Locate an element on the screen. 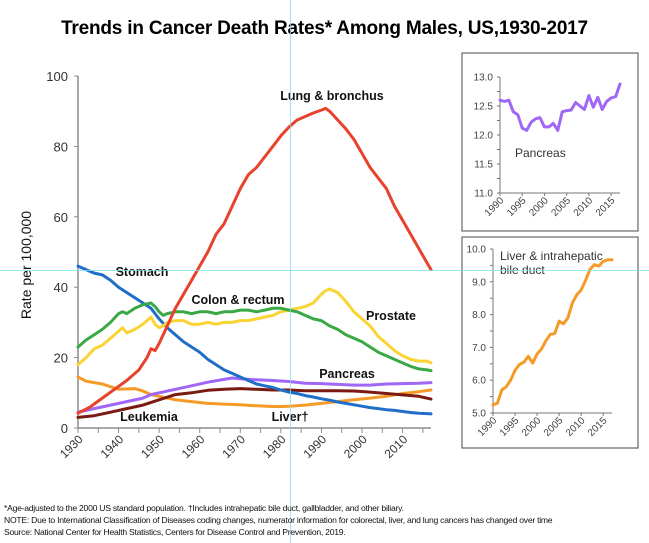  series-label-pancreas: Pancreas is located at coordinates (347, 374).